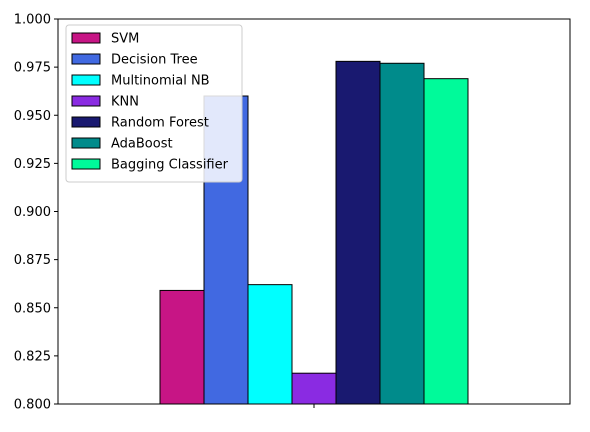 This screenshot has width=590, height=432. Describe the element at coordinates (270, 344) in the screenshot. I see `bar-multinomial-nb` at that location.